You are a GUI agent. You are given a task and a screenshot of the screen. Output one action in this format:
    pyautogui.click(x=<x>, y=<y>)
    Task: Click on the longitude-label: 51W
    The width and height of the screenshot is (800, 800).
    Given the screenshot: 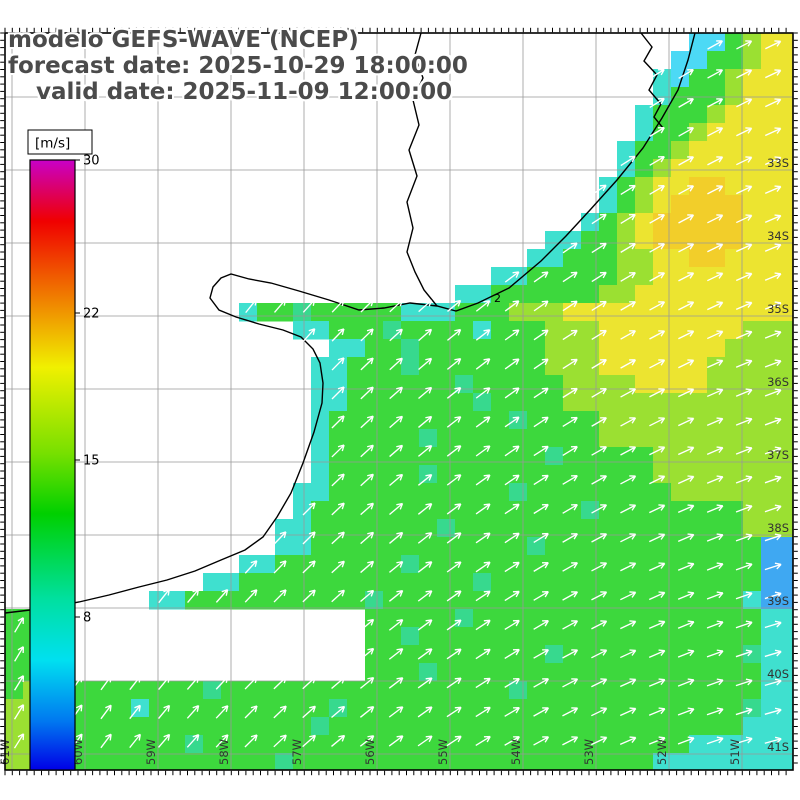 What is the action you would take?
    pyautogui.click(x=735, y=752)
    